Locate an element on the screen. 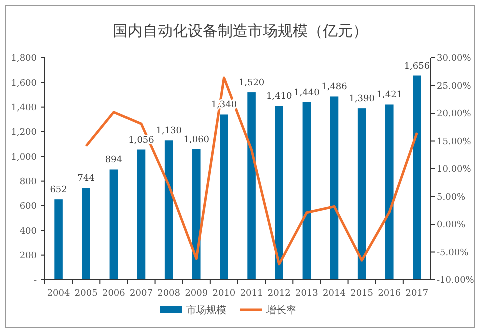 Image resolution: width=481 pixels, height=334 pixels. y-tick-label: 1,200 is located at coordinates (24, 133).